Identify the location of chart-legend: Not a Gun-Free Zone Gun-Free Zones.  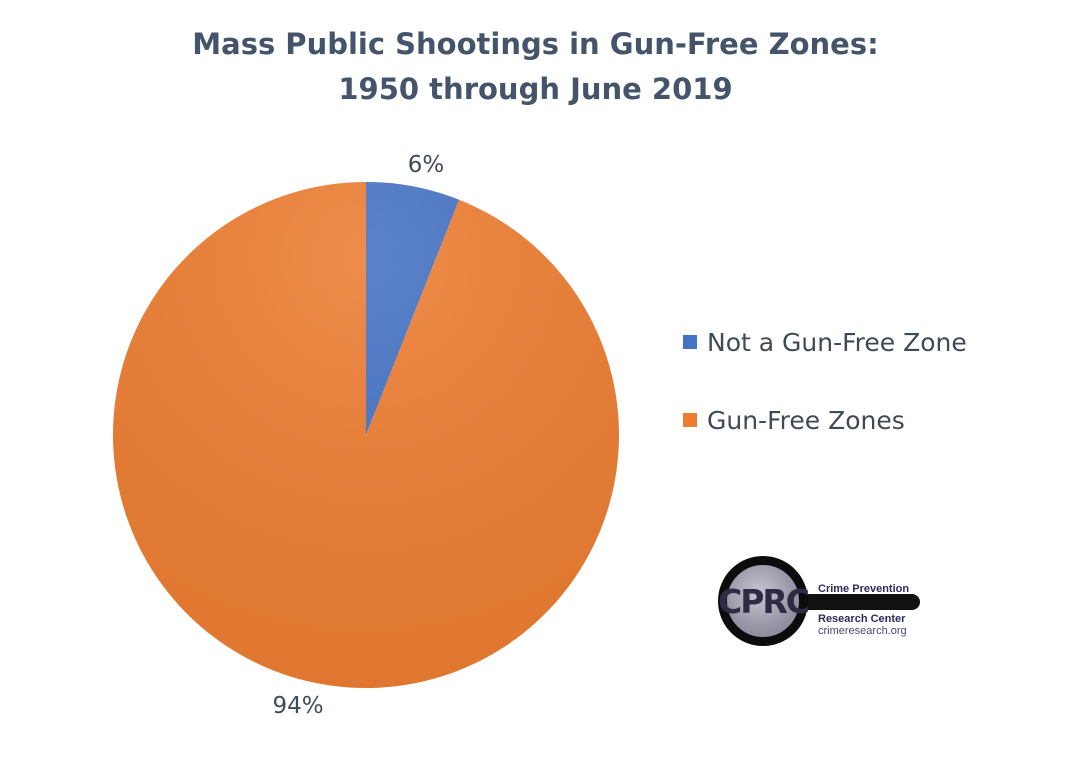
(825, 400).